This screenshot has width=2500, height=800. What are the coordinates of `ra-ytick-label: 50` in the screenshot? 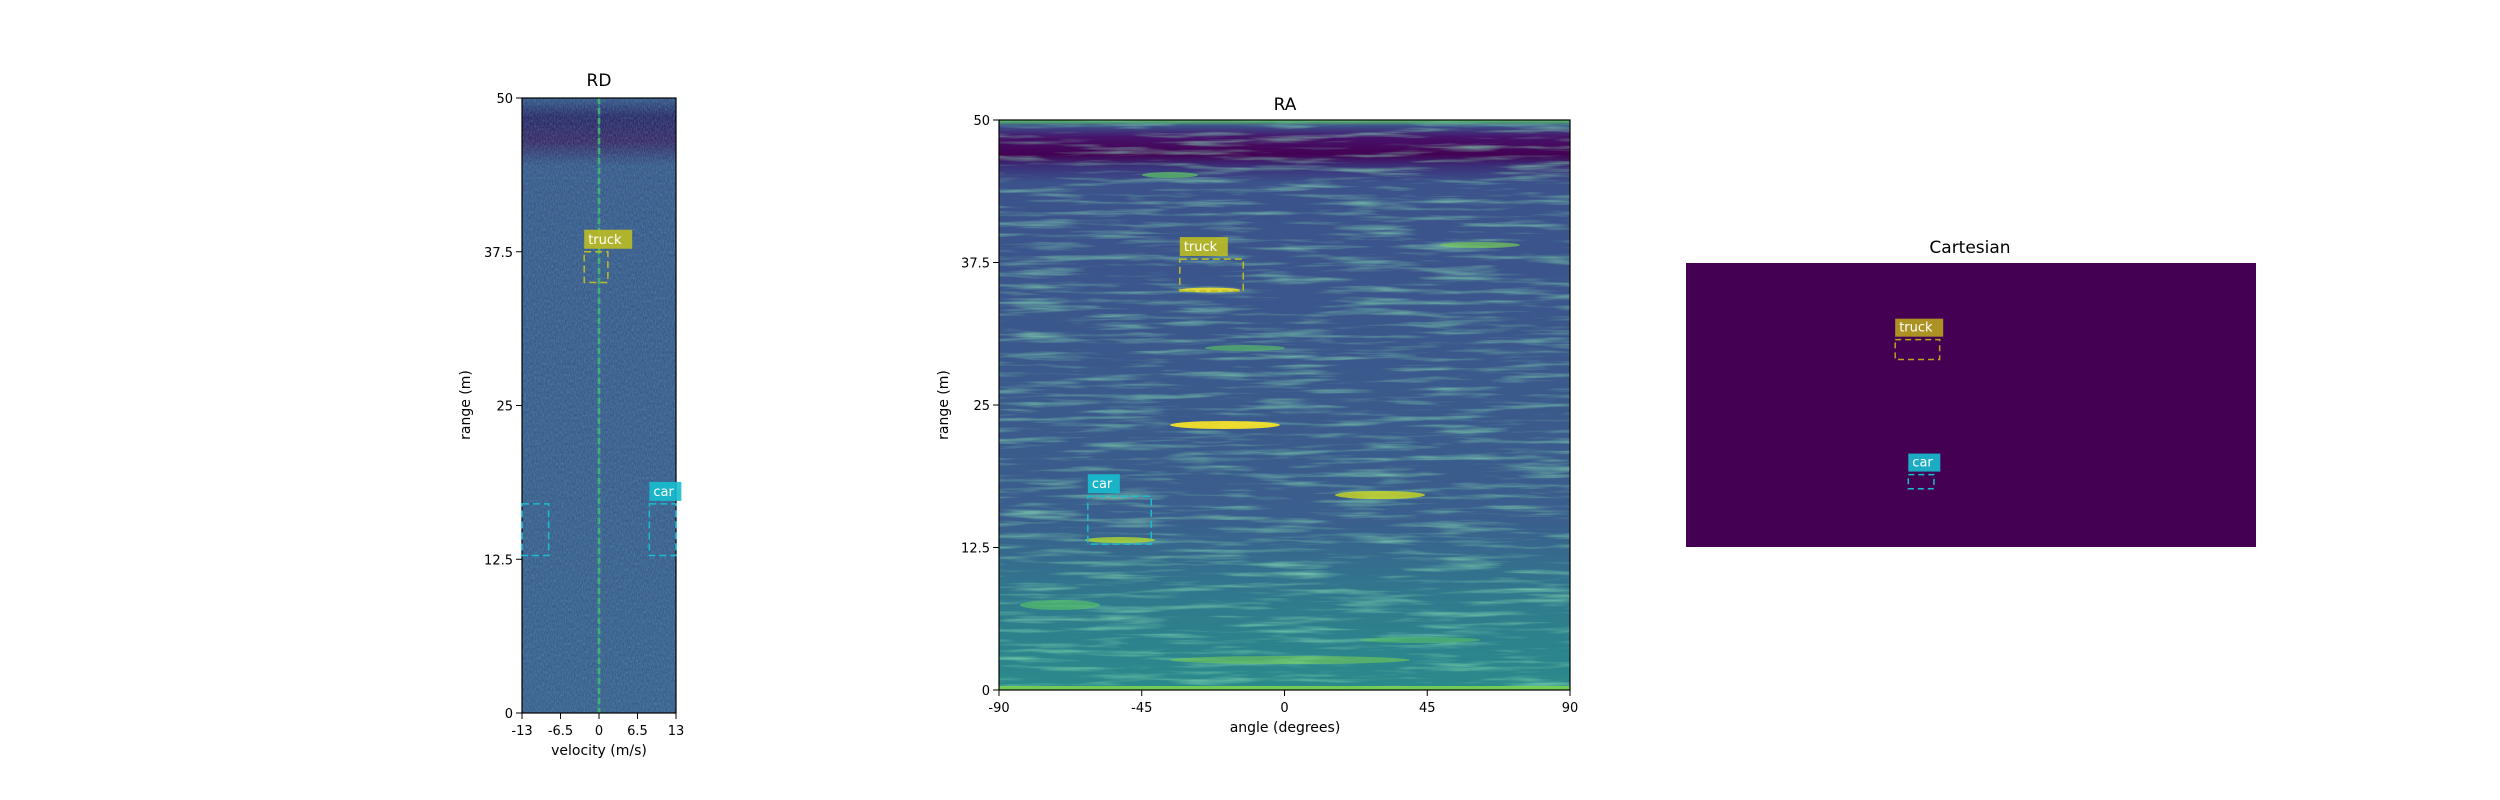 It's located at (981, 121).